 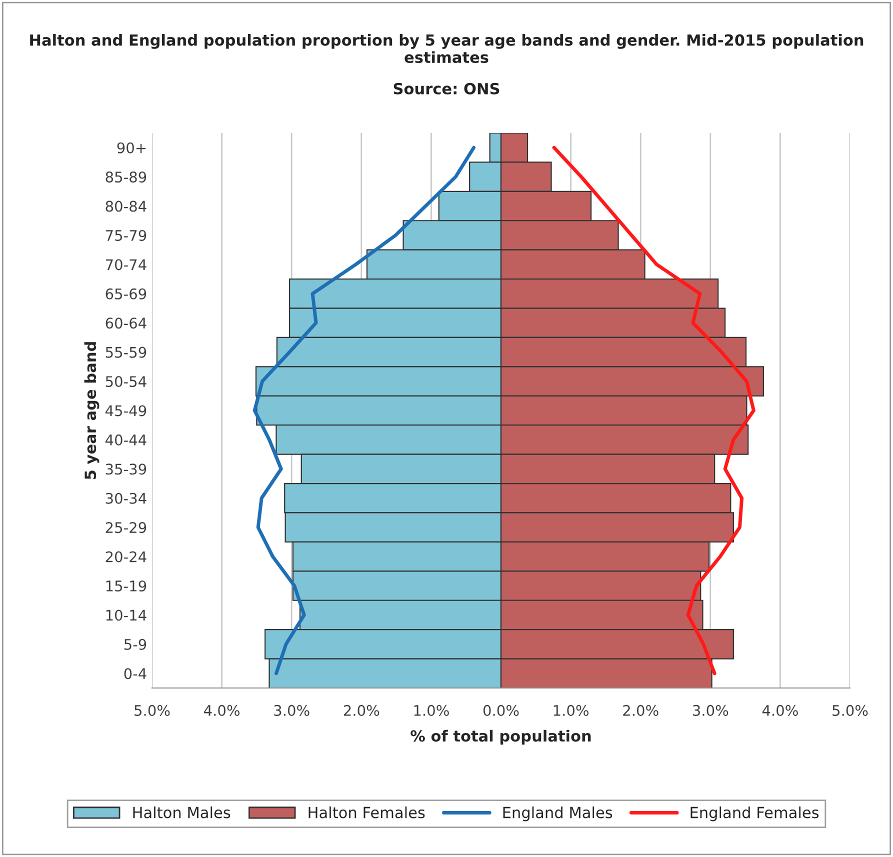 I want to click on y-tick-label: 90+, so click(x=131, y=148).